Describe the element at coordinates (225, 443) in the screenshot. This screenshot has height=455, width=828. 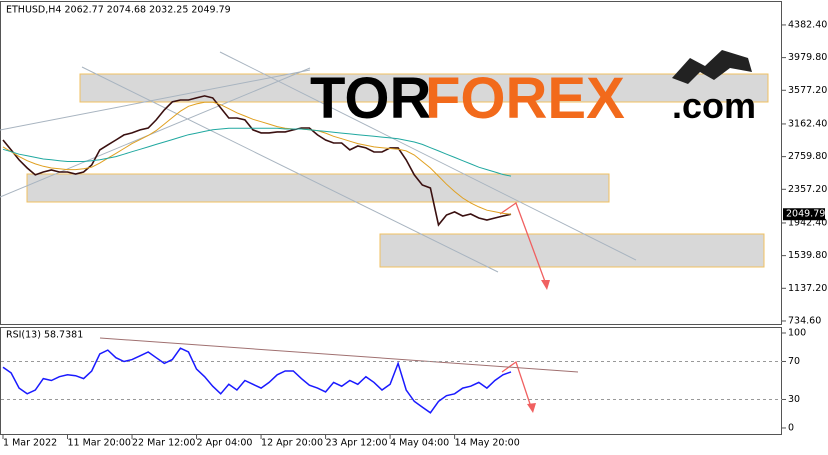
I see `x-tick-label: 2 Apr 04:00` at that location.